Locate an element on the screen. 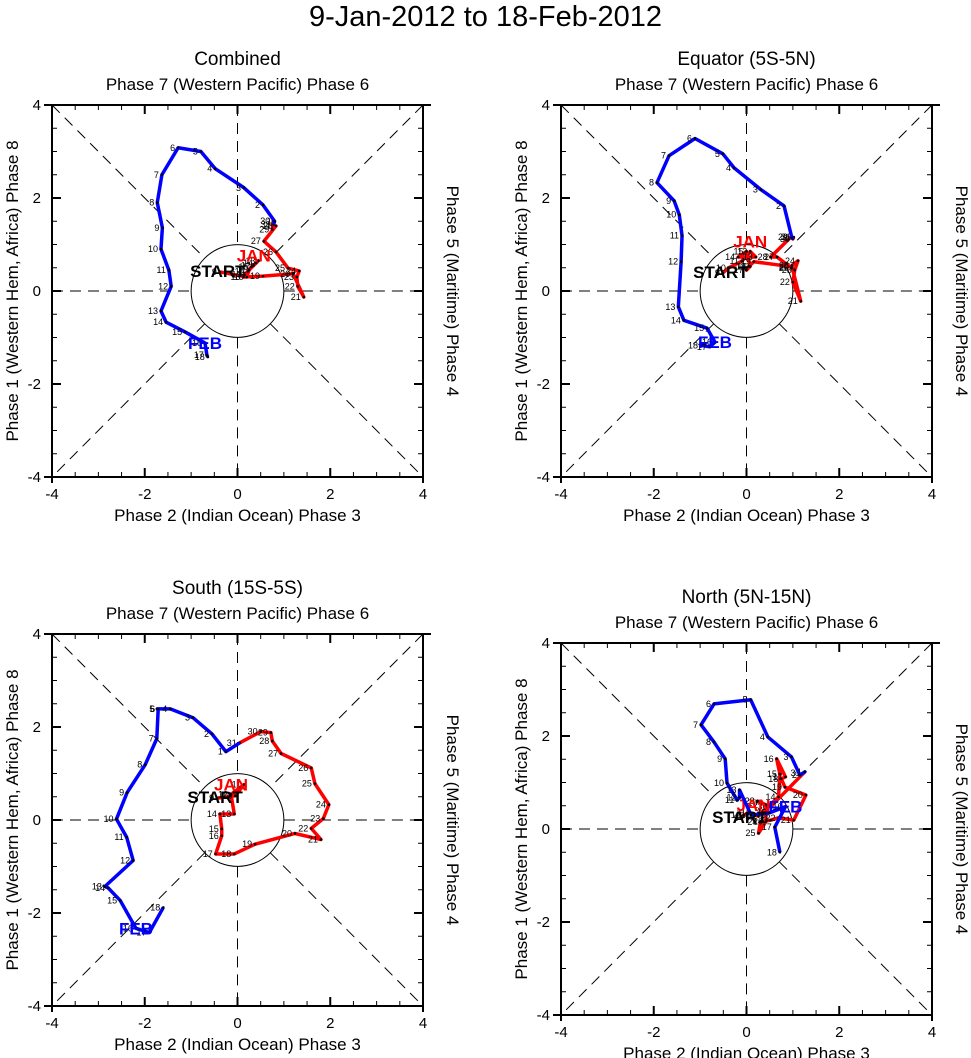  month-label-jan: JAN is located at coordinates (750, 241).